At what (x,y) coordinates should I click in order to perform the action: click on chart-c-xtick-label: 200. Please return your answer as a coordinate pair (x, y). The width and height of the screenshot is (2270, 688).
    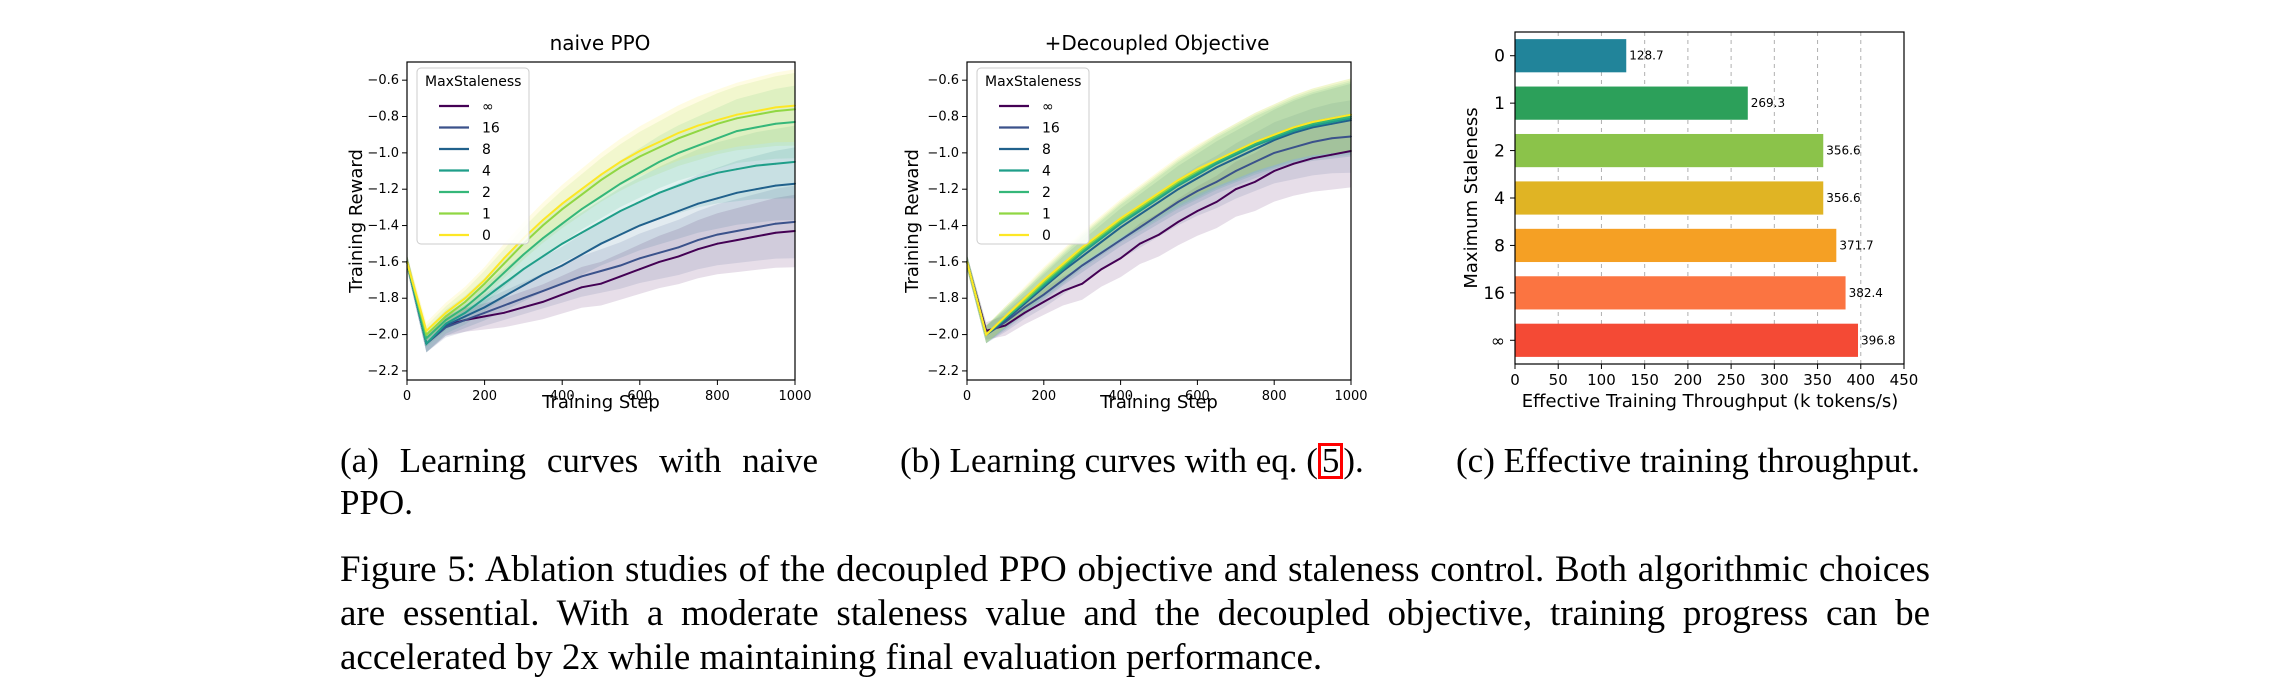
    Looking at the image, I should click on (1688, 380).